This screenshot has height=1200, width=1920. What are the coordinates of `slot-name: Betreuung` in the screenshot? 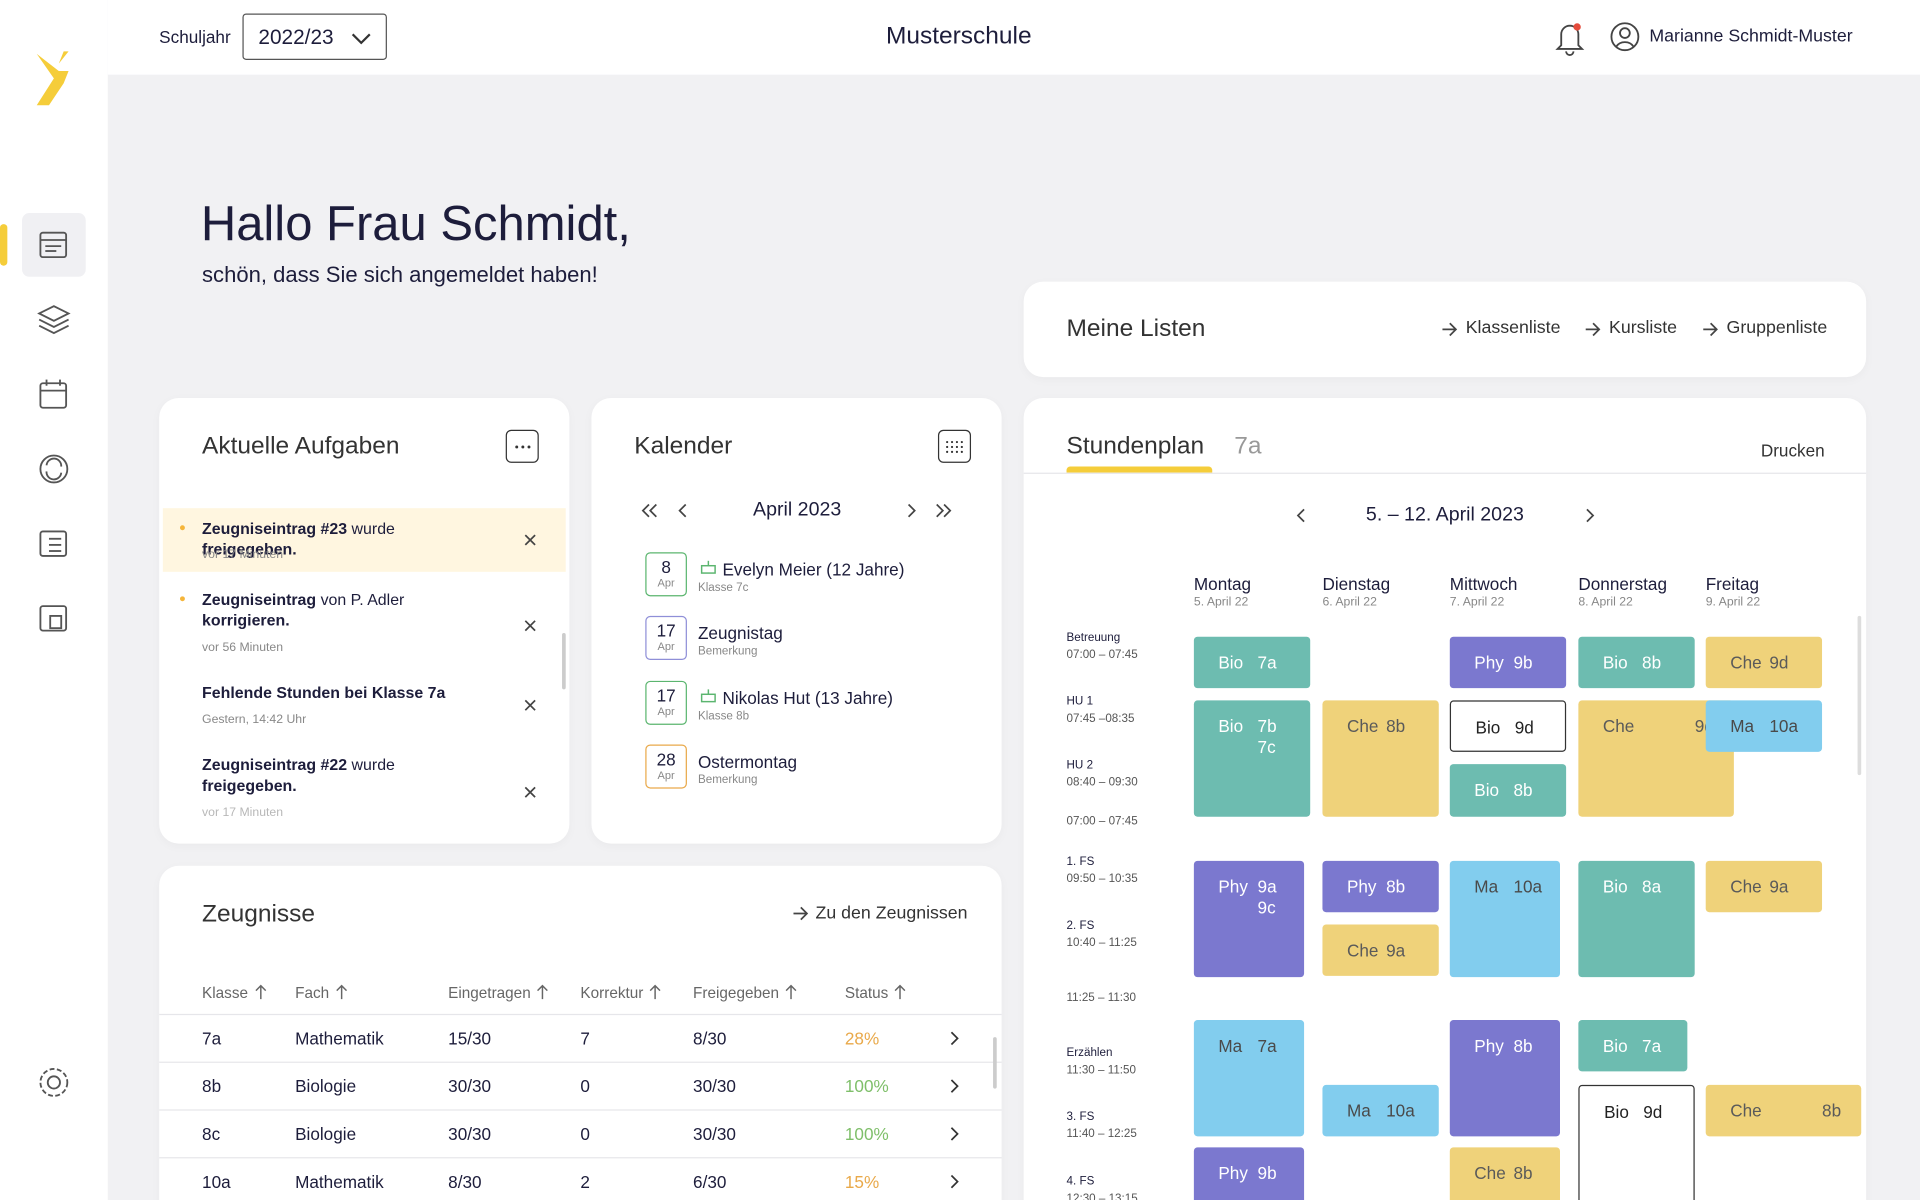 It's located at (1093, 638).